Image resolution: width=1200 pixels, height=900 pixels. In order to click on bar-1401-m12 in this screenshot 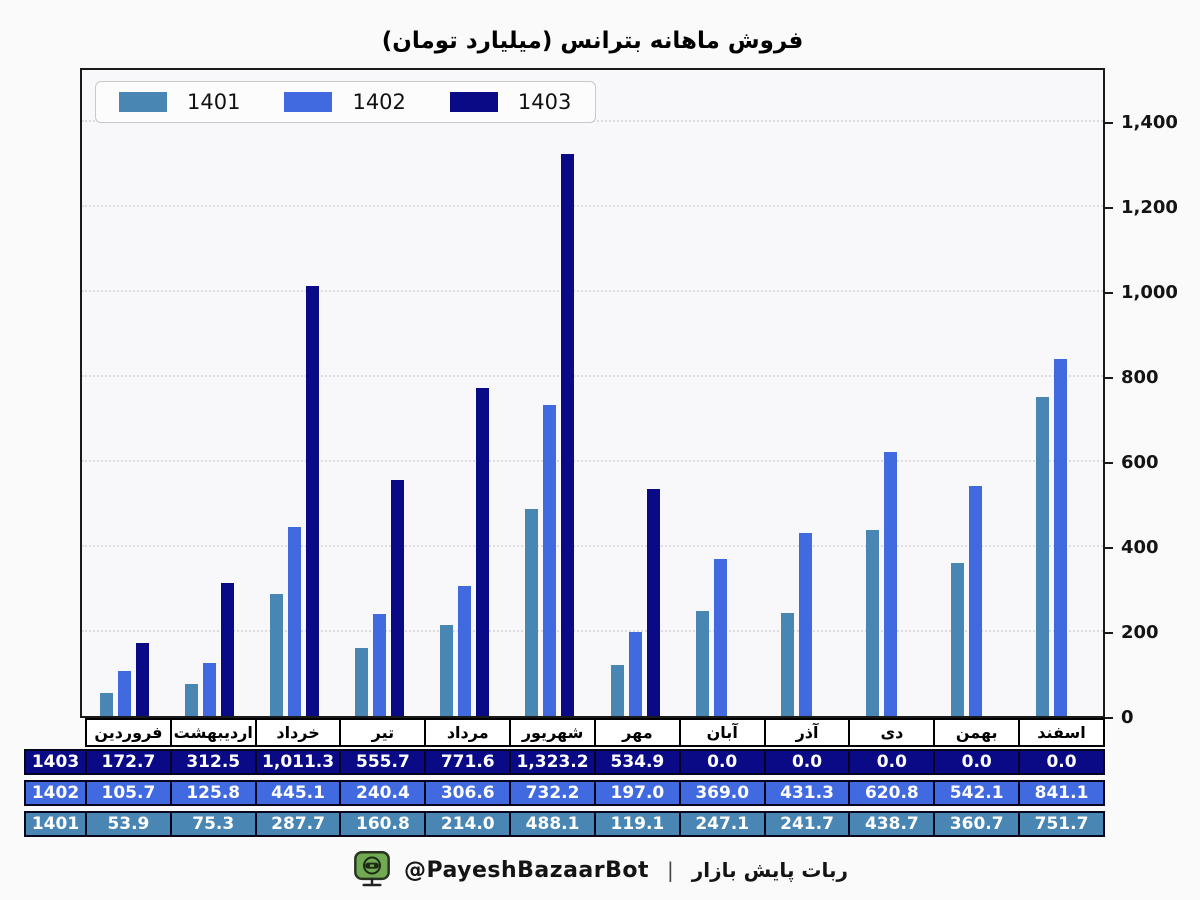, I will do `click(1042, 556)`.